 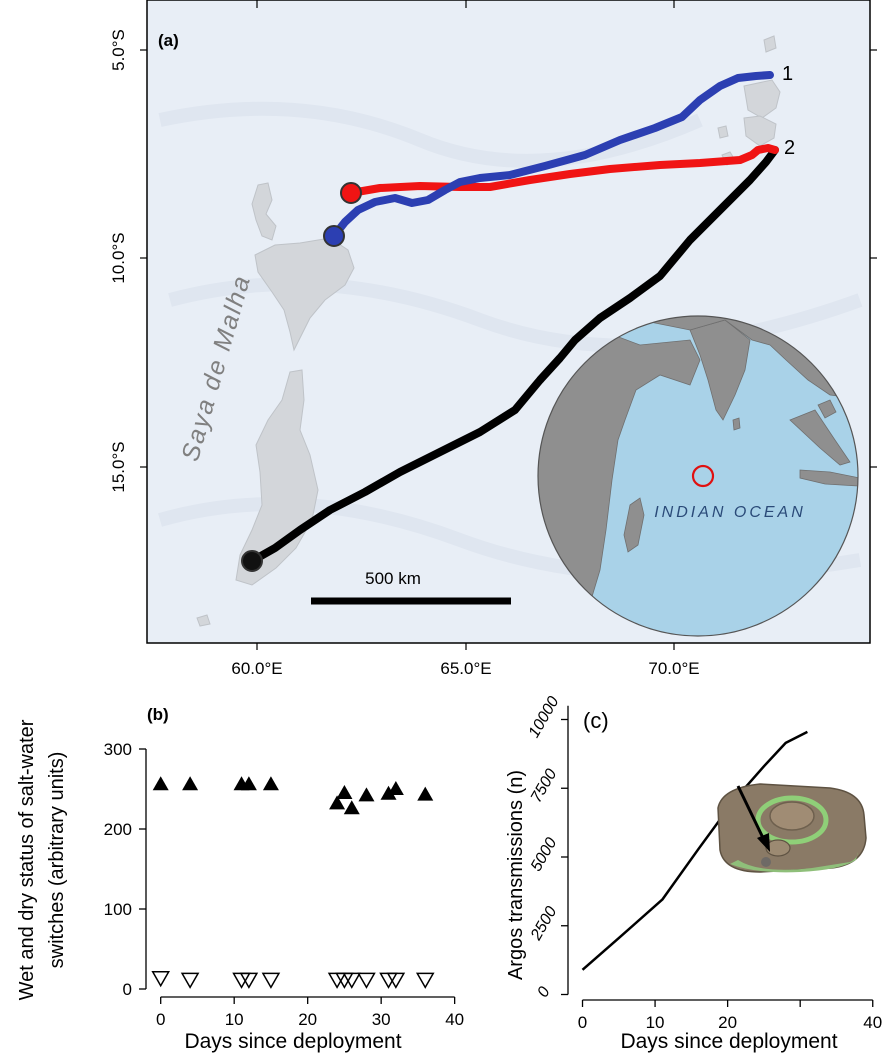 I want to click on tag-ring, so click(x=792, y=820).